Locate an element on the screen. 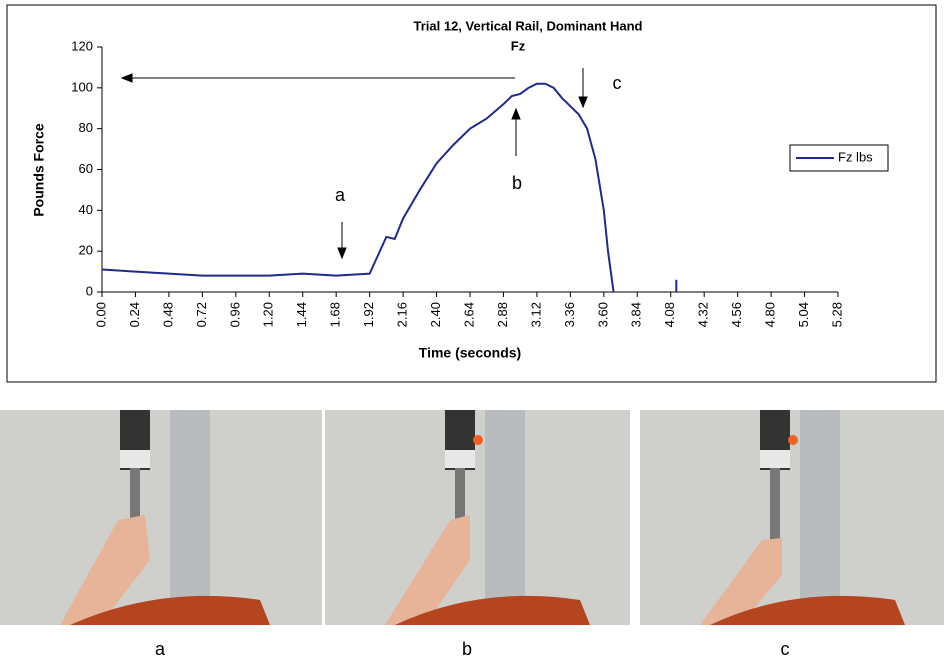 This screenshot has width=944, height=667. annotation: a is located at coordinates (340, 195).